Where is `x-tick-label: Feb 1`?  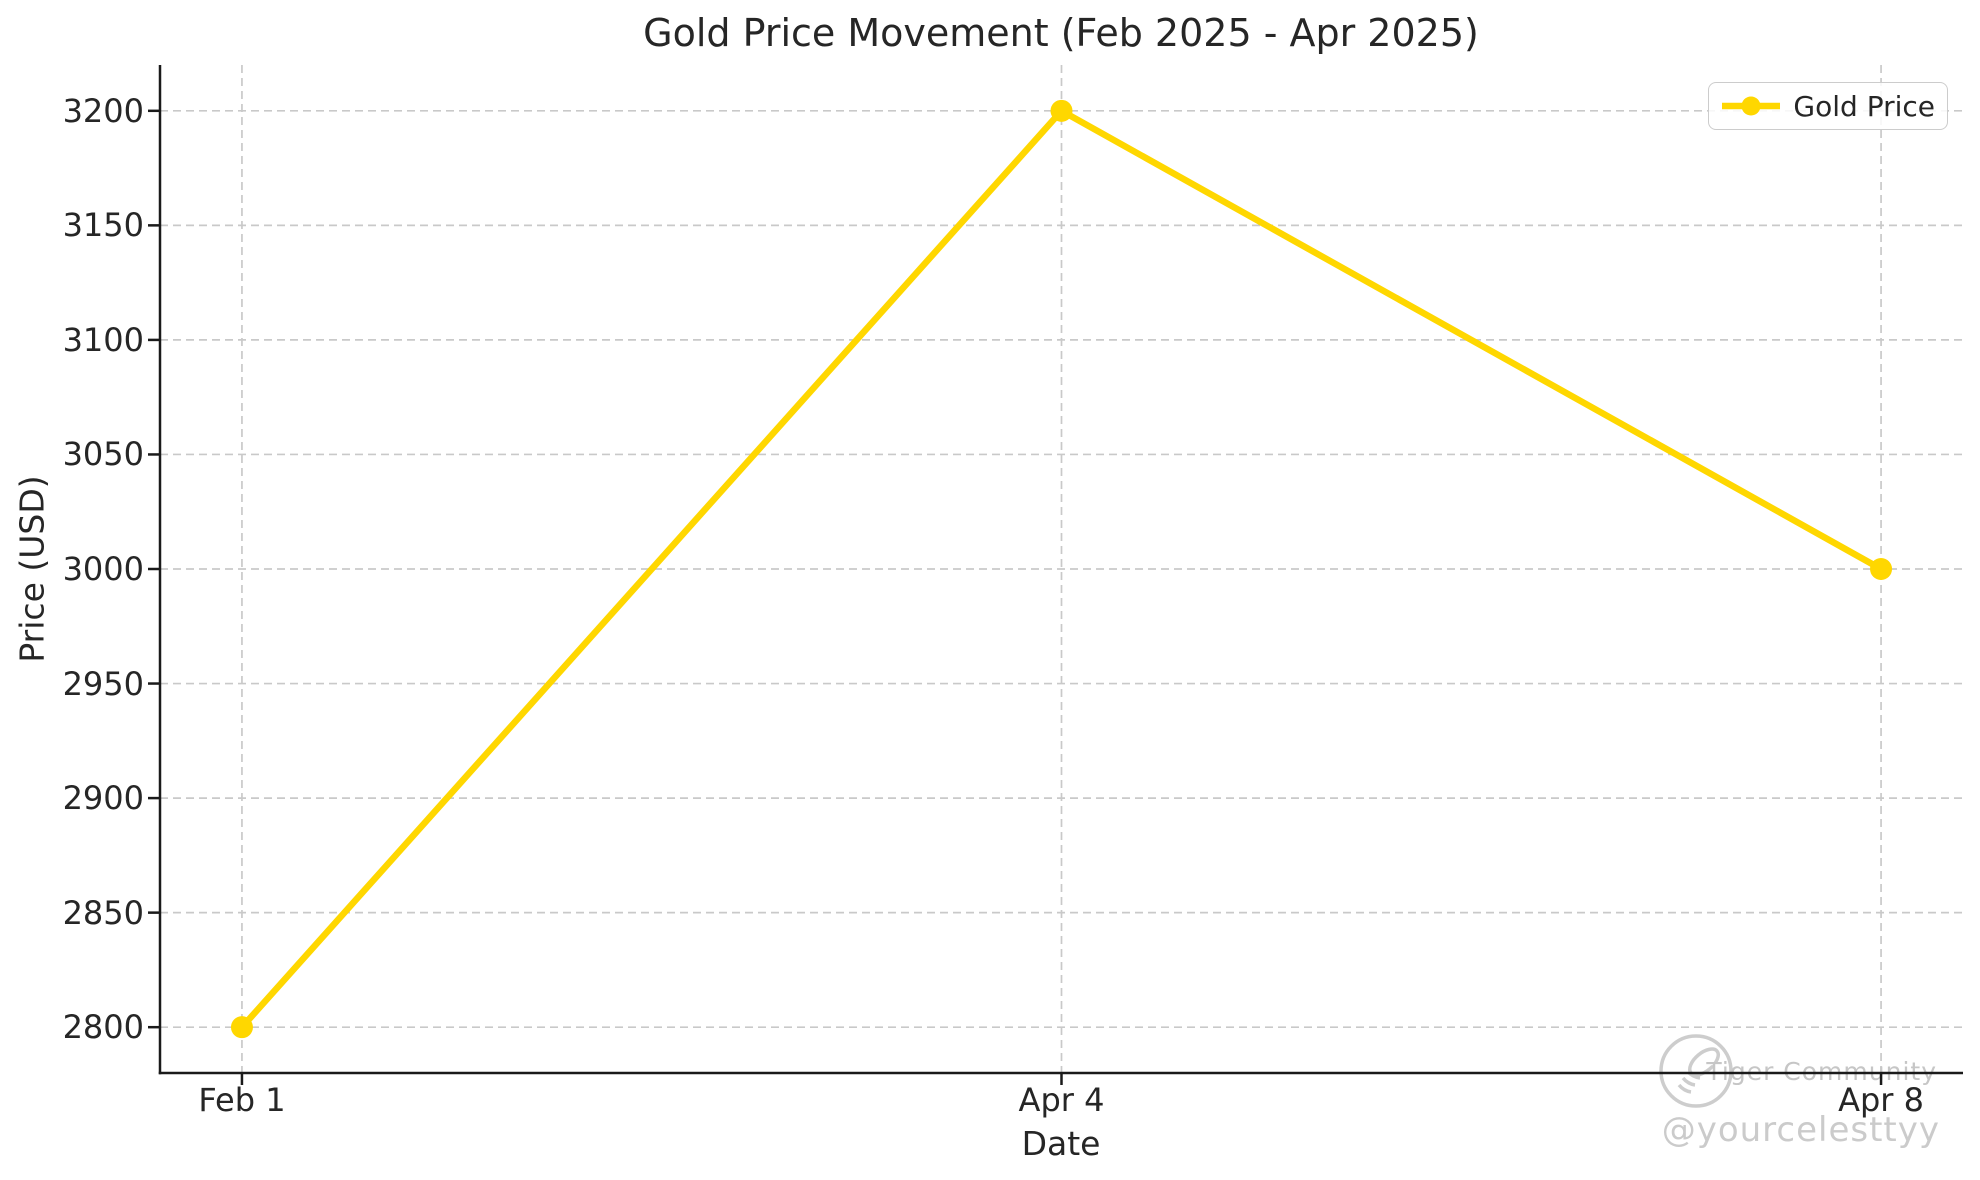
x-tick-label: Feb 1 is located at coordinates (242, 1100).